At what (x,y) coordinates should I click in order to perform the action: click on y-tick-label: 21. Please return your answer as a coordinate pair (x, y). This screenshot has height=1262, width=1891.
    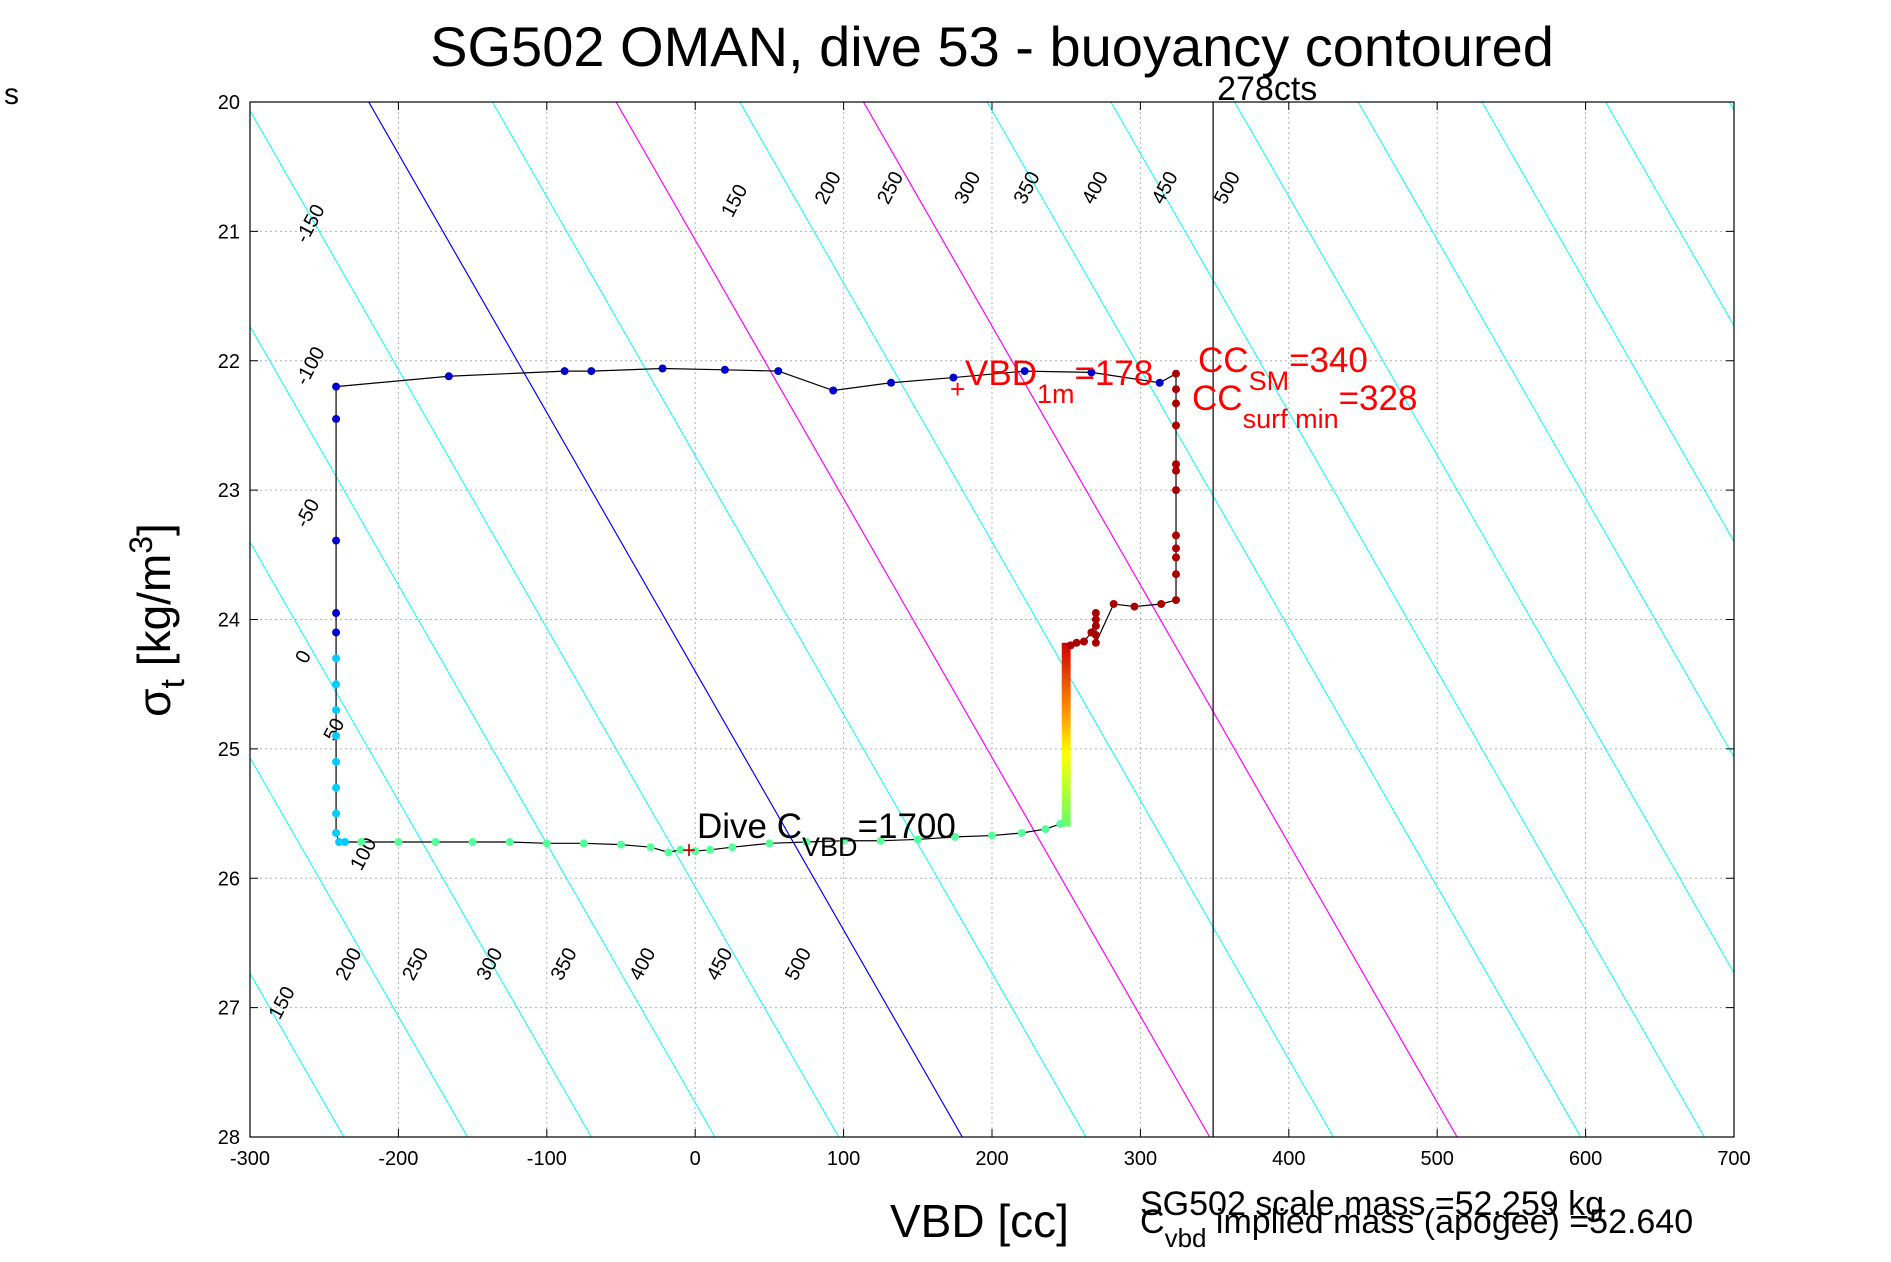
    Looking at the image, I should click on (229, 232).